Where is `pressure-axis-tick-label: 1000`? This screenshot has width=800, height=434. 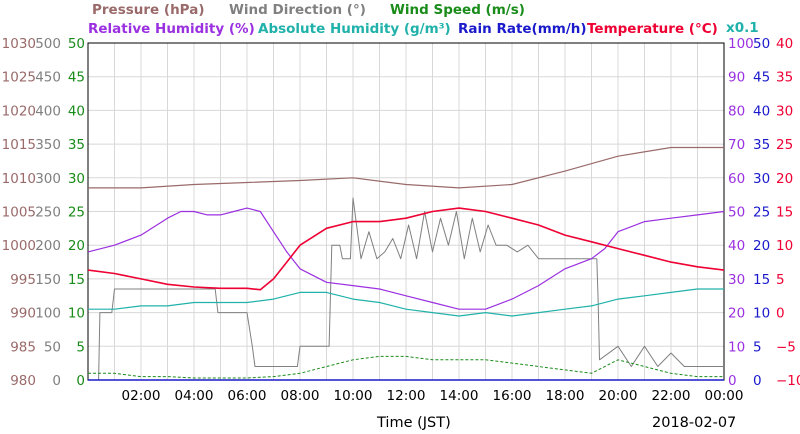
pressure-axis-tick-label: 1000 is located at coordinates (19, 246).